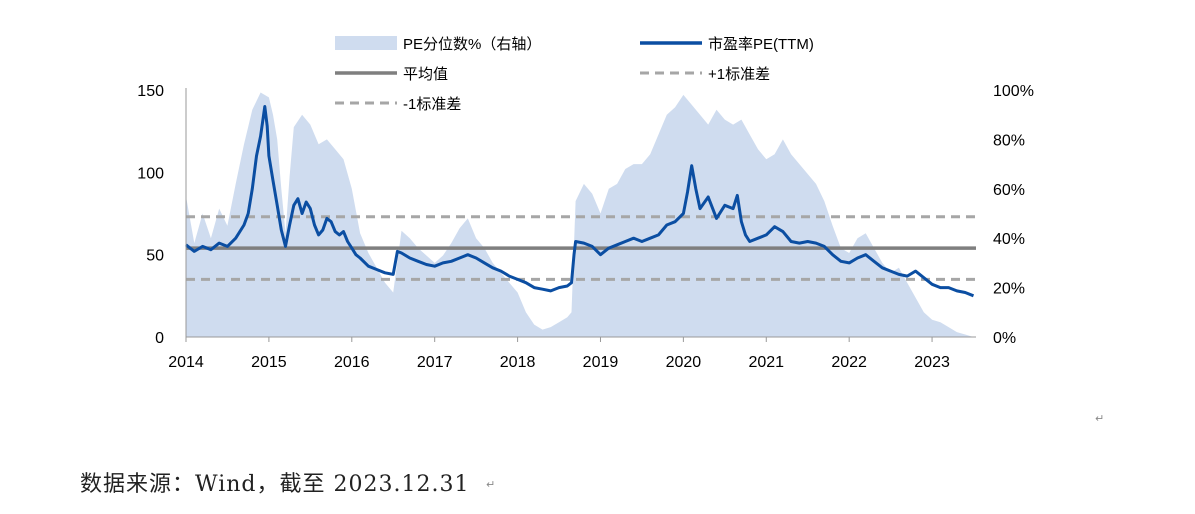 This screenshot has width=1195, height=514. I want to click on legend-item: 平均值, so click(391, 74).